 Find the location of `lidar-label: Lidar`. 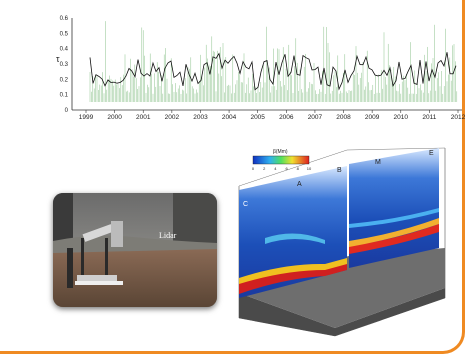

lidar-label: Lidar is located at coordinates (168, 235).